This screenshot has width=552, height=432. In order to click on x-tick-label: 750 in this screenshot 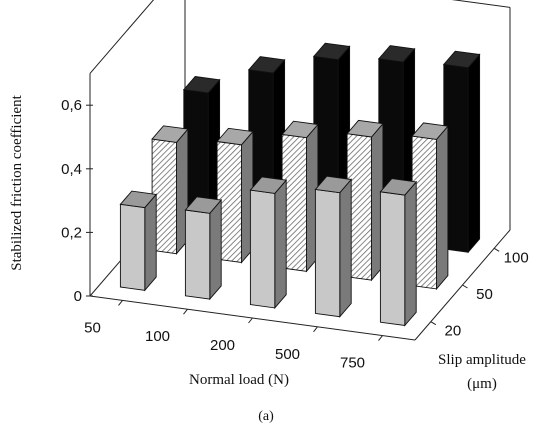, I will do `click(352, 363)`.